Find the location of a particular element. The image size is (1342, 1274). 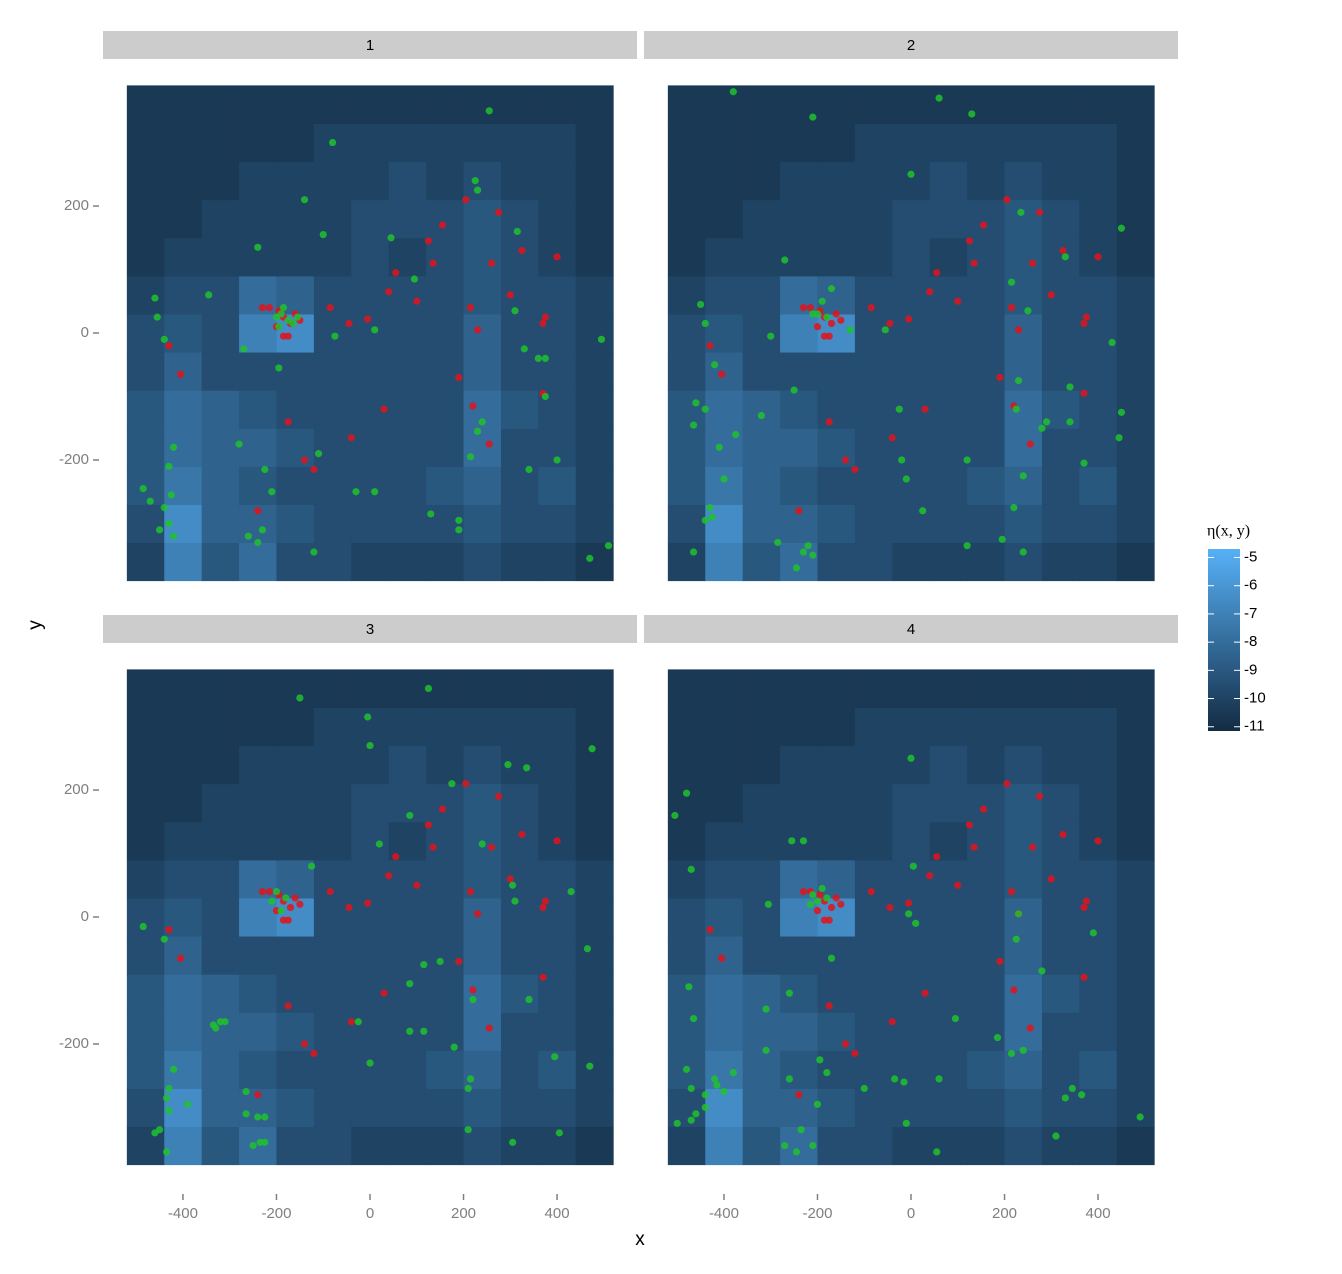

colorbar-label: -5 is located at coordinates (1250, 556).